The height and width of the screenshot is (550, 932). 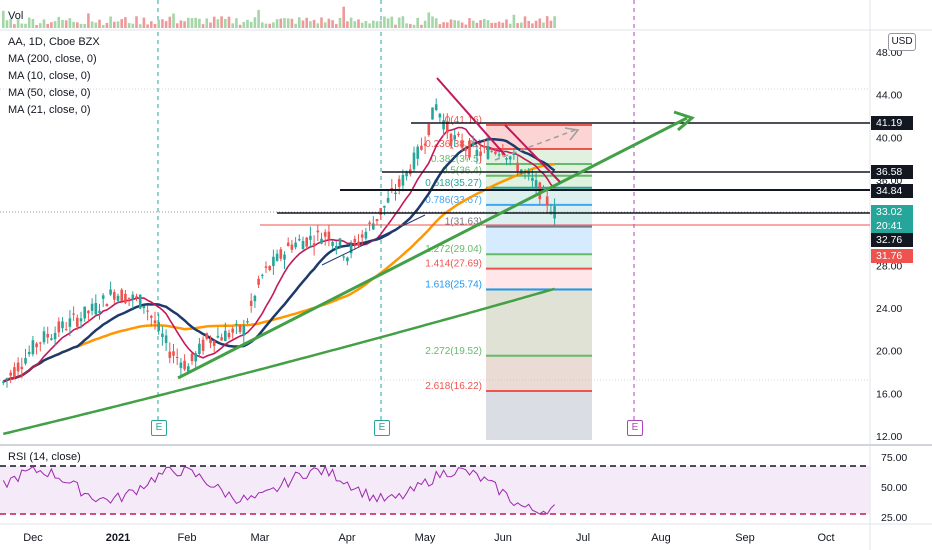 What do you see at coordinates (892, 123) in the screenshot?
I see `price-tag-41-19: 41.19` at bounding box center [892, 123].